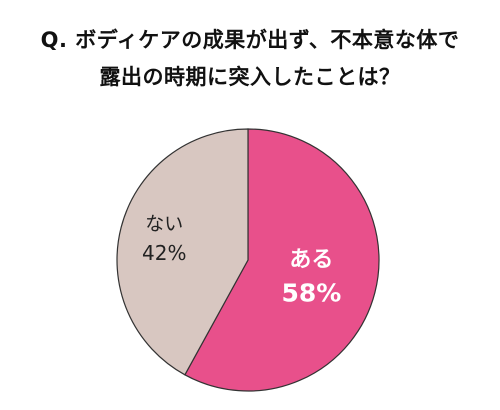  I want to click on chart-title-line-2: 露出の時期に突入したことは？, so click(250, 77).